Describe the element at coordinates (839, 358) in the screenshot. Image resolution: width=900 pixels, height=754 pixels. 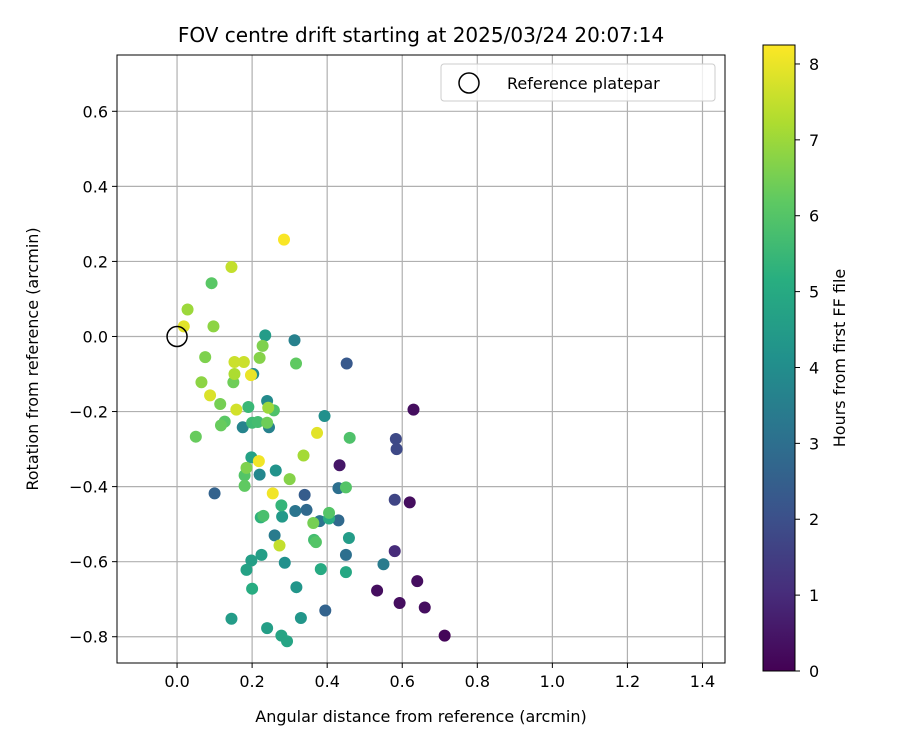
I see `colorbar-label: Hours from first FF file` at that location.